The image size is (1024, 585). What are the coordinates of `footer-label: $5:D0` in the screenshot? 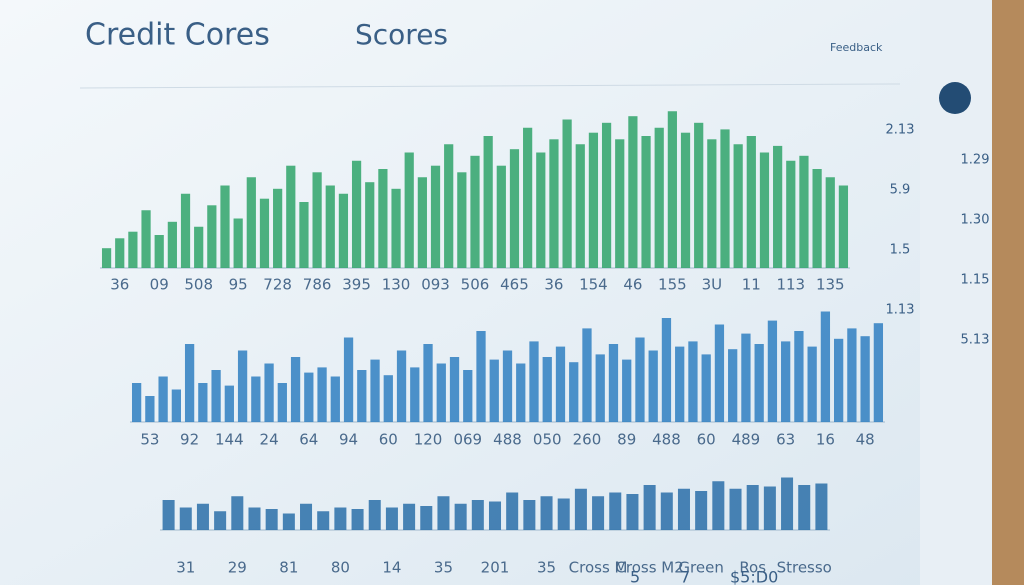 It's located at (754, 576).